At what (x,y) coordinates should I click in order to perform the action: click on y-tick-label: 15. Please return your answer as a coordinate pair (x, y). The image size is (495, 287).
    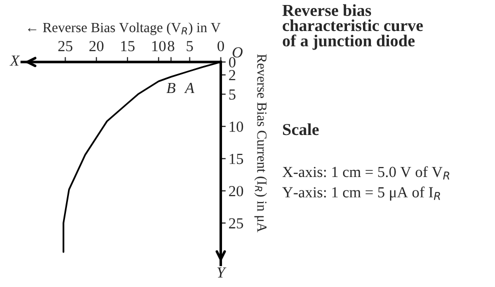
    Looking at the image, I should click on (237, 159).